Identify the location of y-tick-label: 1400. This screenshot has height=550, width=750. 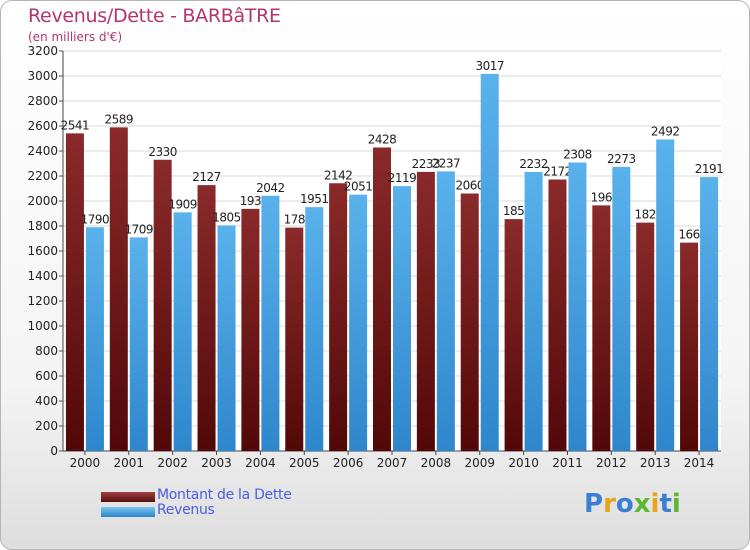
(42, 276).